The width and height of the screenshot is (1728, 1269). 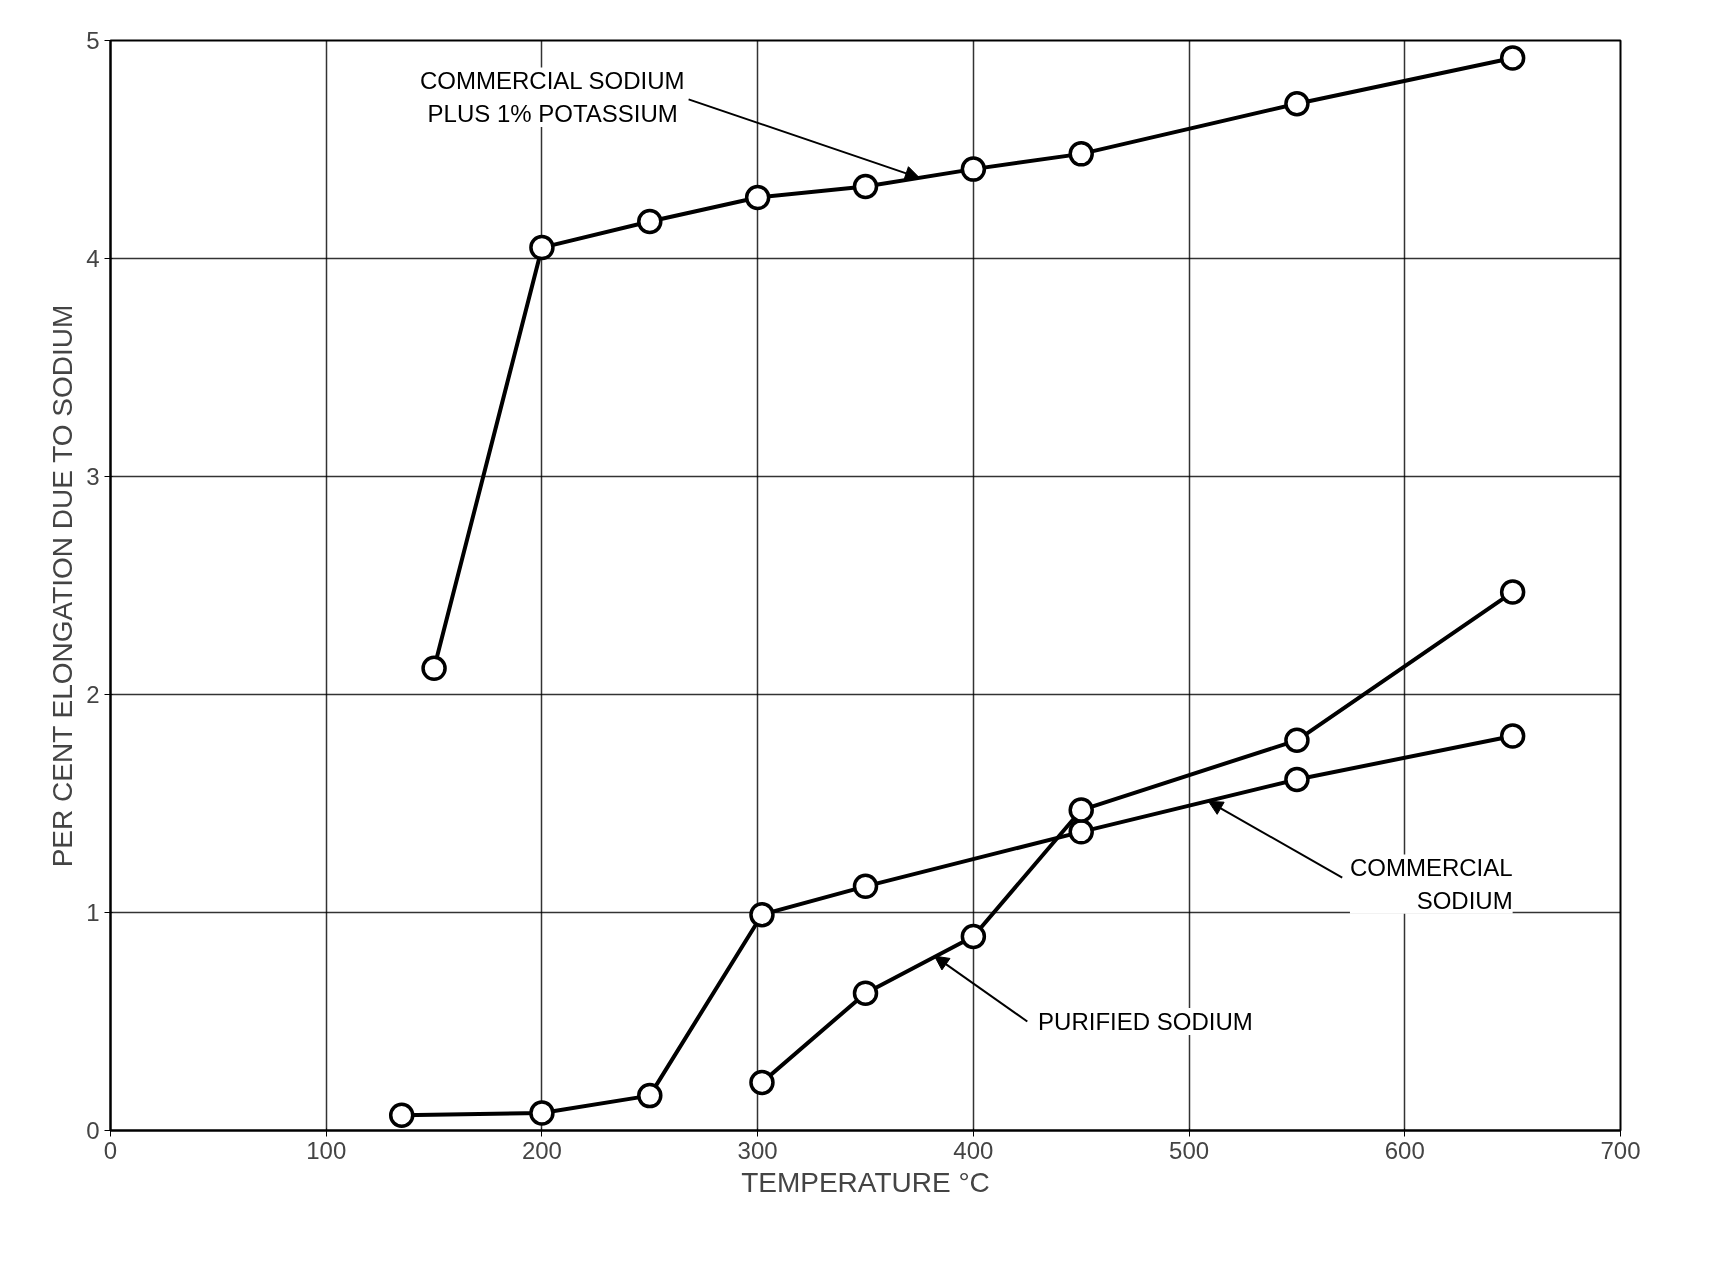 What do you see at coordinates (93, 1130) in the screenshot?
I see `y-tick-label: 0` at bounding box center [93, 1130].